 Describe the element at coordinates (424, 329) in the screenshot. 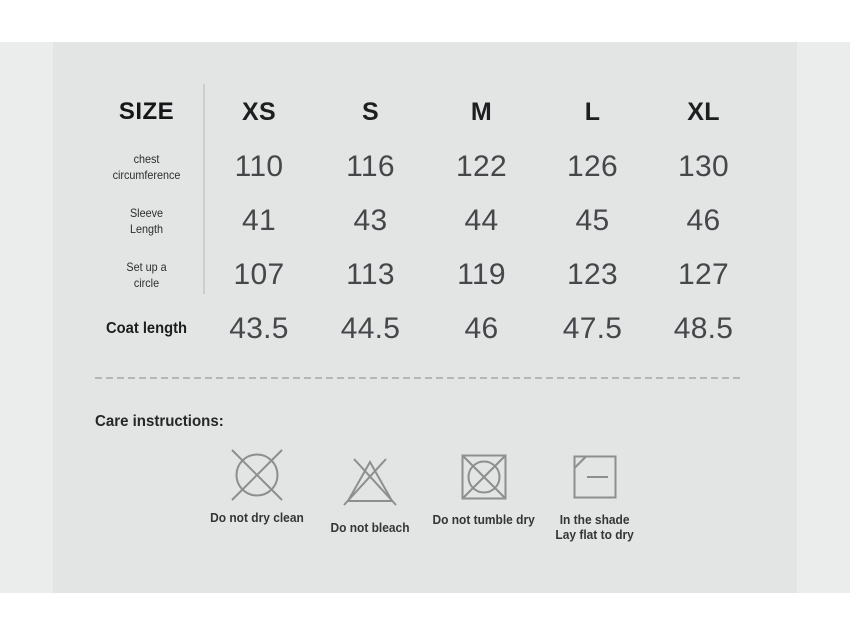

I see `table-row-coat-length: Coat length 43.5 44.5 46 47.5 48.5` at that location.